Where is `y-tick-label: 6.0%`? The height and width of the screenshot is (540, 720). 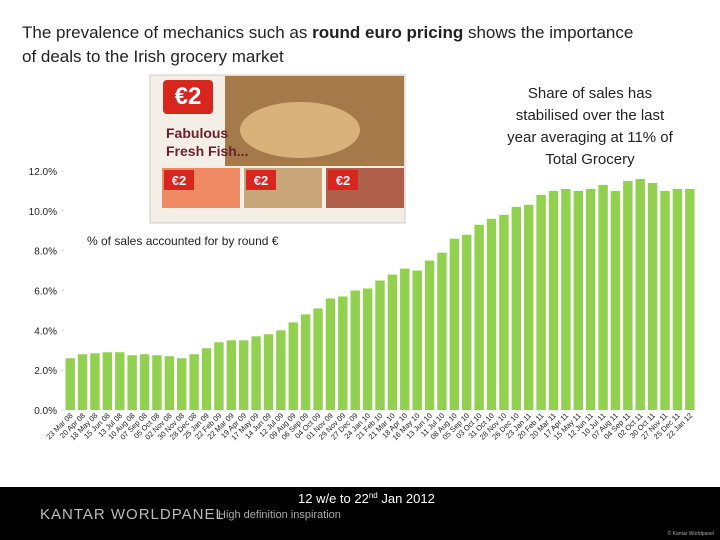
y-tick-label: 6.0% is located at coordinates (45, 292).